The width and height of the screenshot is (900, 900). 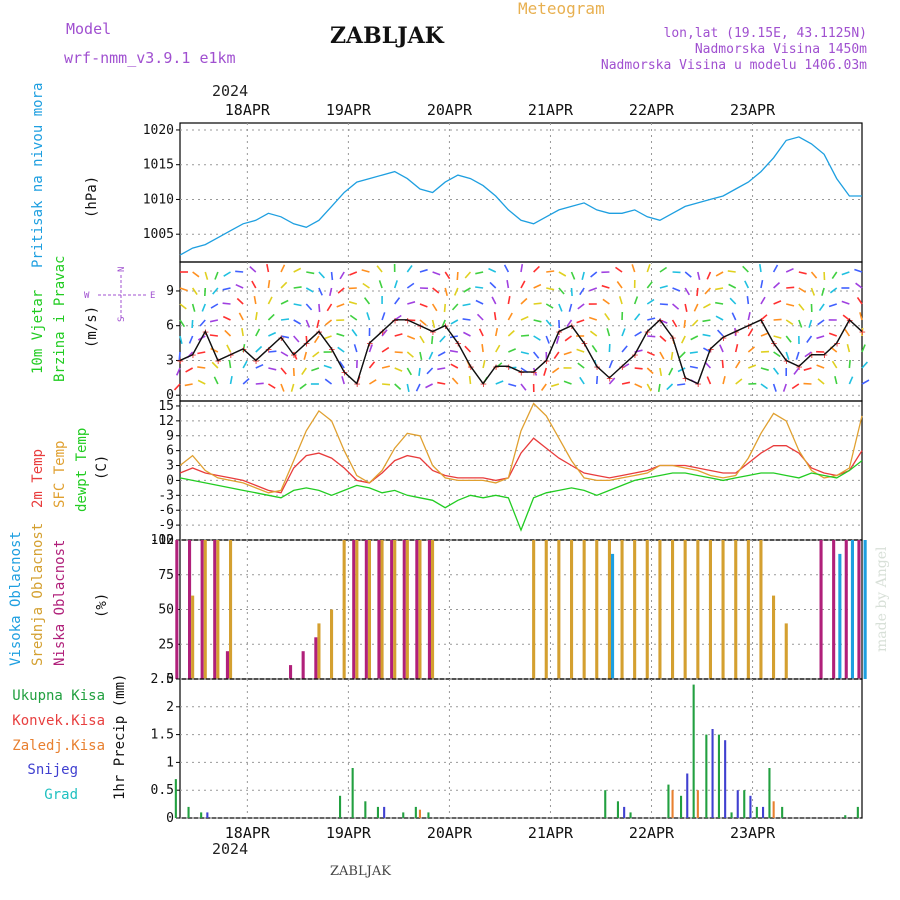 What do you see at coordinates (170, 679) in the screenshot?
I see `y-tick-label-clouds: 0` at bounding box center [170, 679].